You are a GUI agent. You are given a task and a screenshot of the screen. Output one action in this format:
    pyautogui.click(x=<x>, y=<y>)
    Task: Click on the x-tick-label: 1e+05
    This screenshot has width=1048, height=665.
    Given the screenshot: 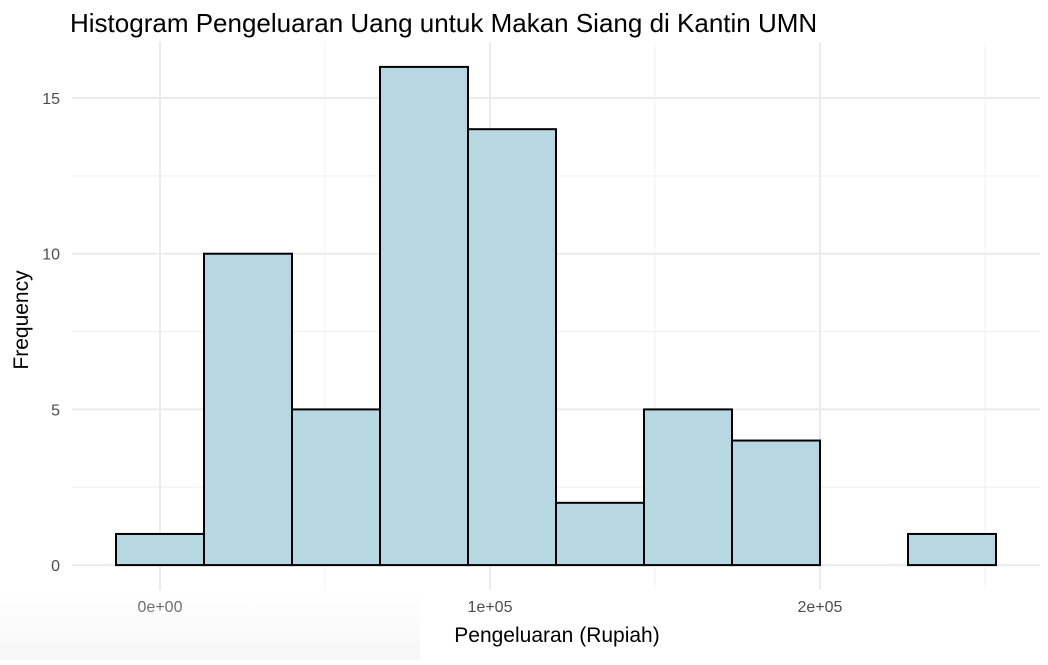 What is the action you would take?
    pyautogui.click(x=490, y=607)
    